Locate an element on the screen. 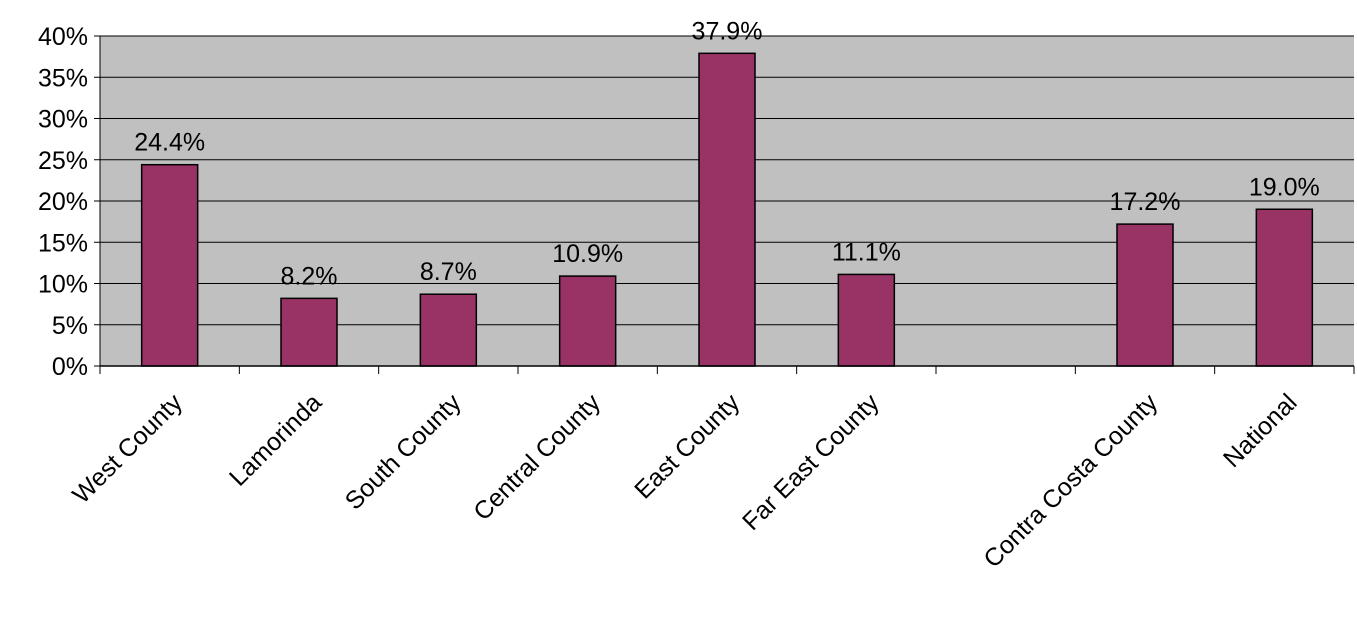 The height and width of the screenshot is (629, 1357). x-tick-label: East County is located at coordinates (687, 446).